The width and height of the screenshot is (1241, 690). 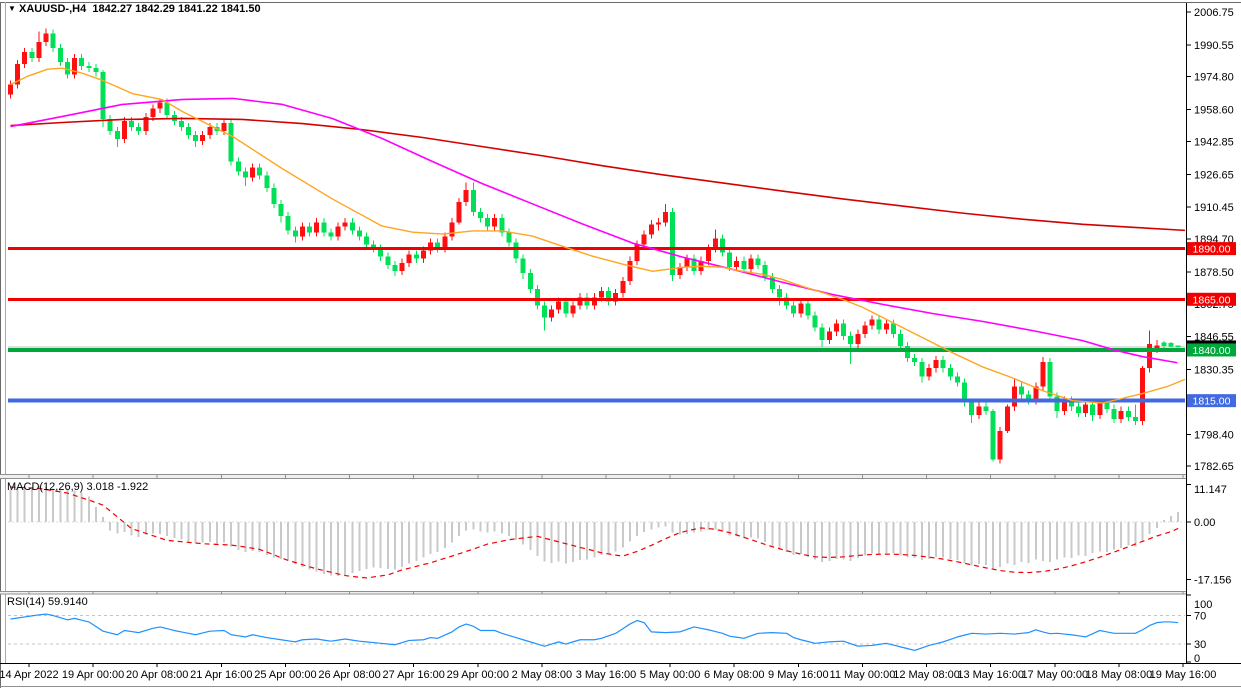 I want to click on price-tick-label: 1910.45, so click(x=1214, y=208).